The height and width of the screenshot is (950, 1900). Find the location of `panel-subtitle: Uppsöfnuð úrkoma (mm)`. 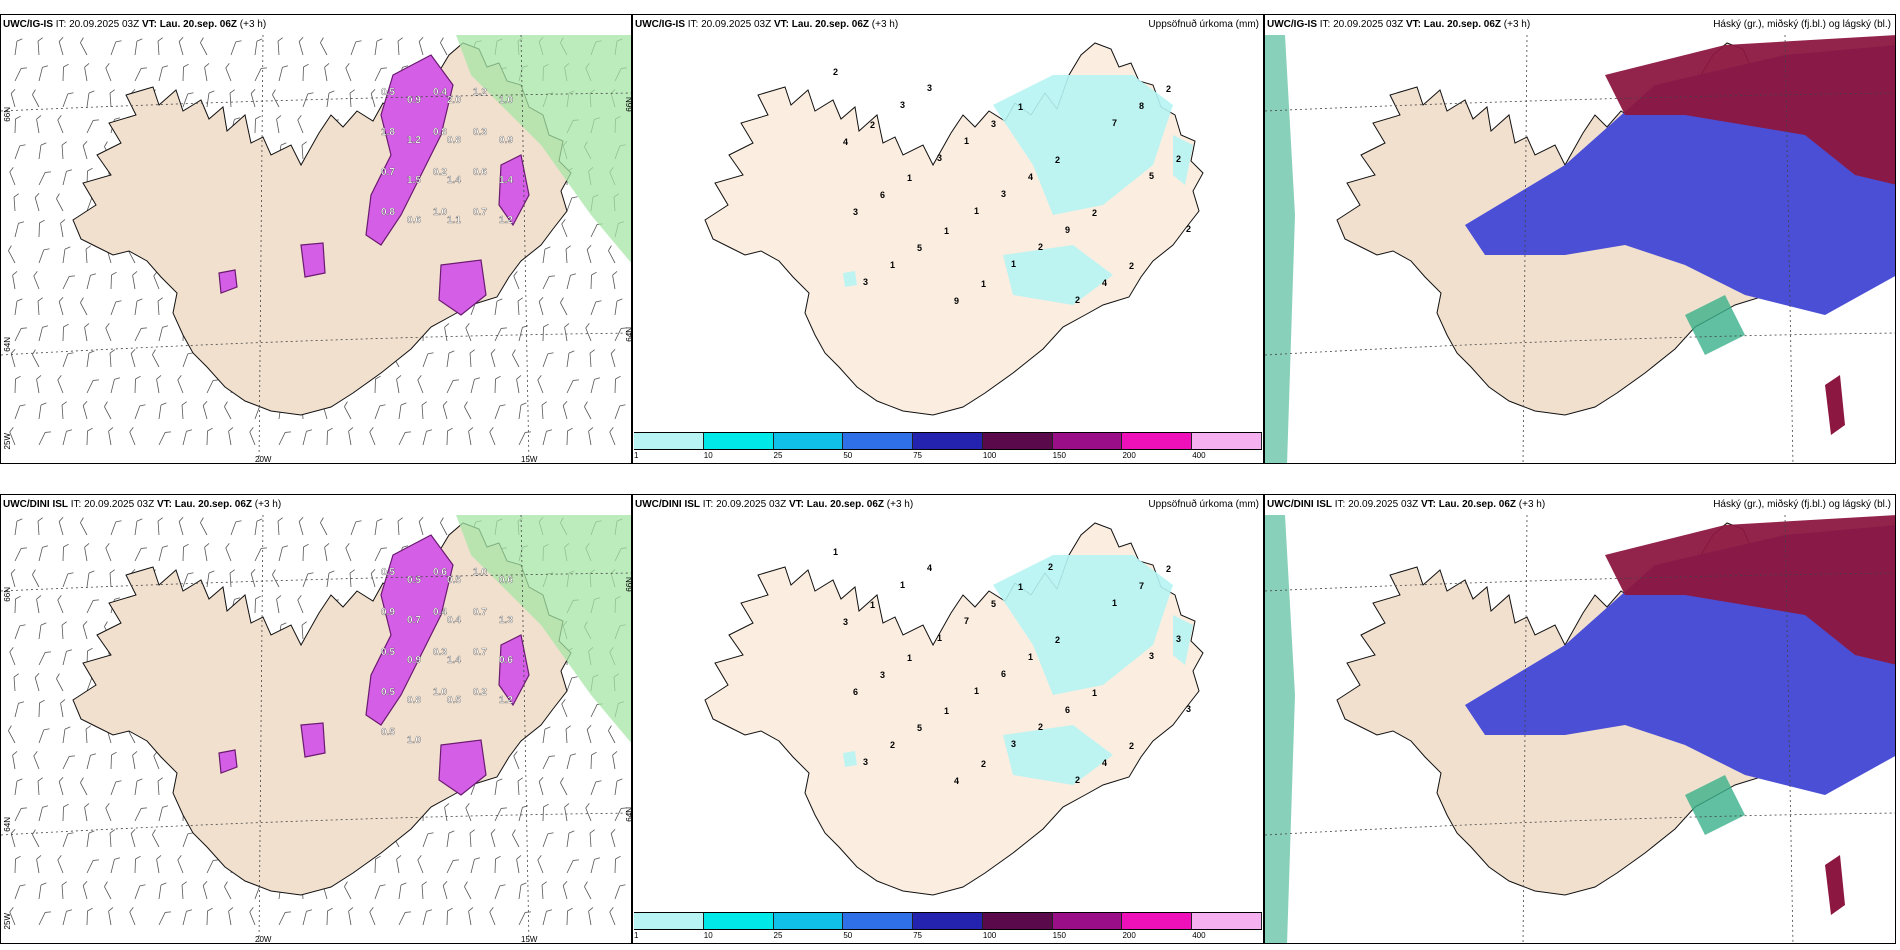

panel-subtitle: Uppsöfnuð úrkoma (mm) is located at coordinates (1203, 24).